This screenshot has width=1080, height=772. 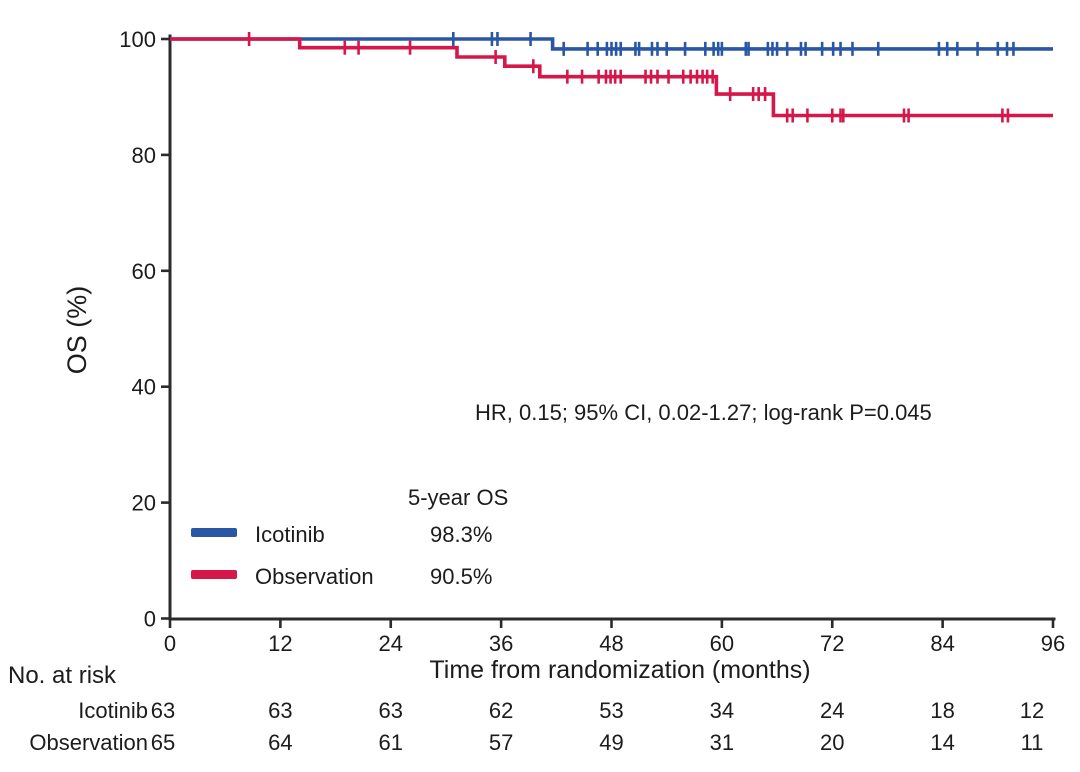 I want to click on legend-value-observation: 90.5%, so click(x=461, y=576).